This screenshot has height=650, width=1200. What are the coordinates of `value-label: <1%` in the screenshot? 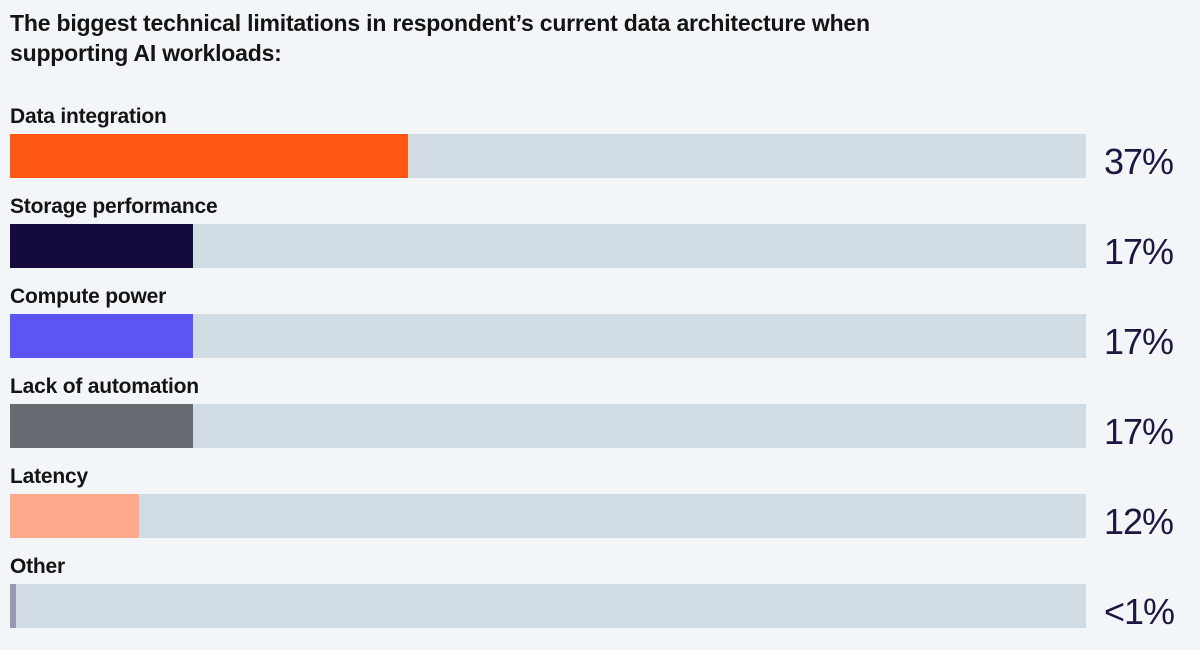 It's located at (1139, 611).